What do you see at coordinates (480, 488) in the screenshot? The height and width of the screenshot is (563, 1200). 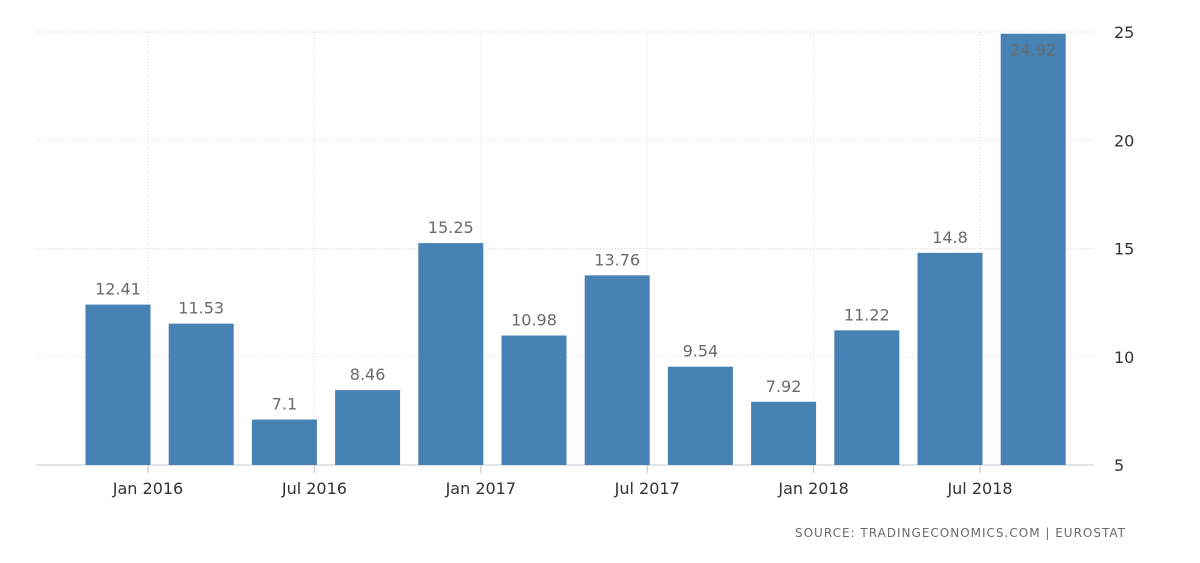 I see `x-tick-label: Jan 2017` at bounding box center [480, 488].